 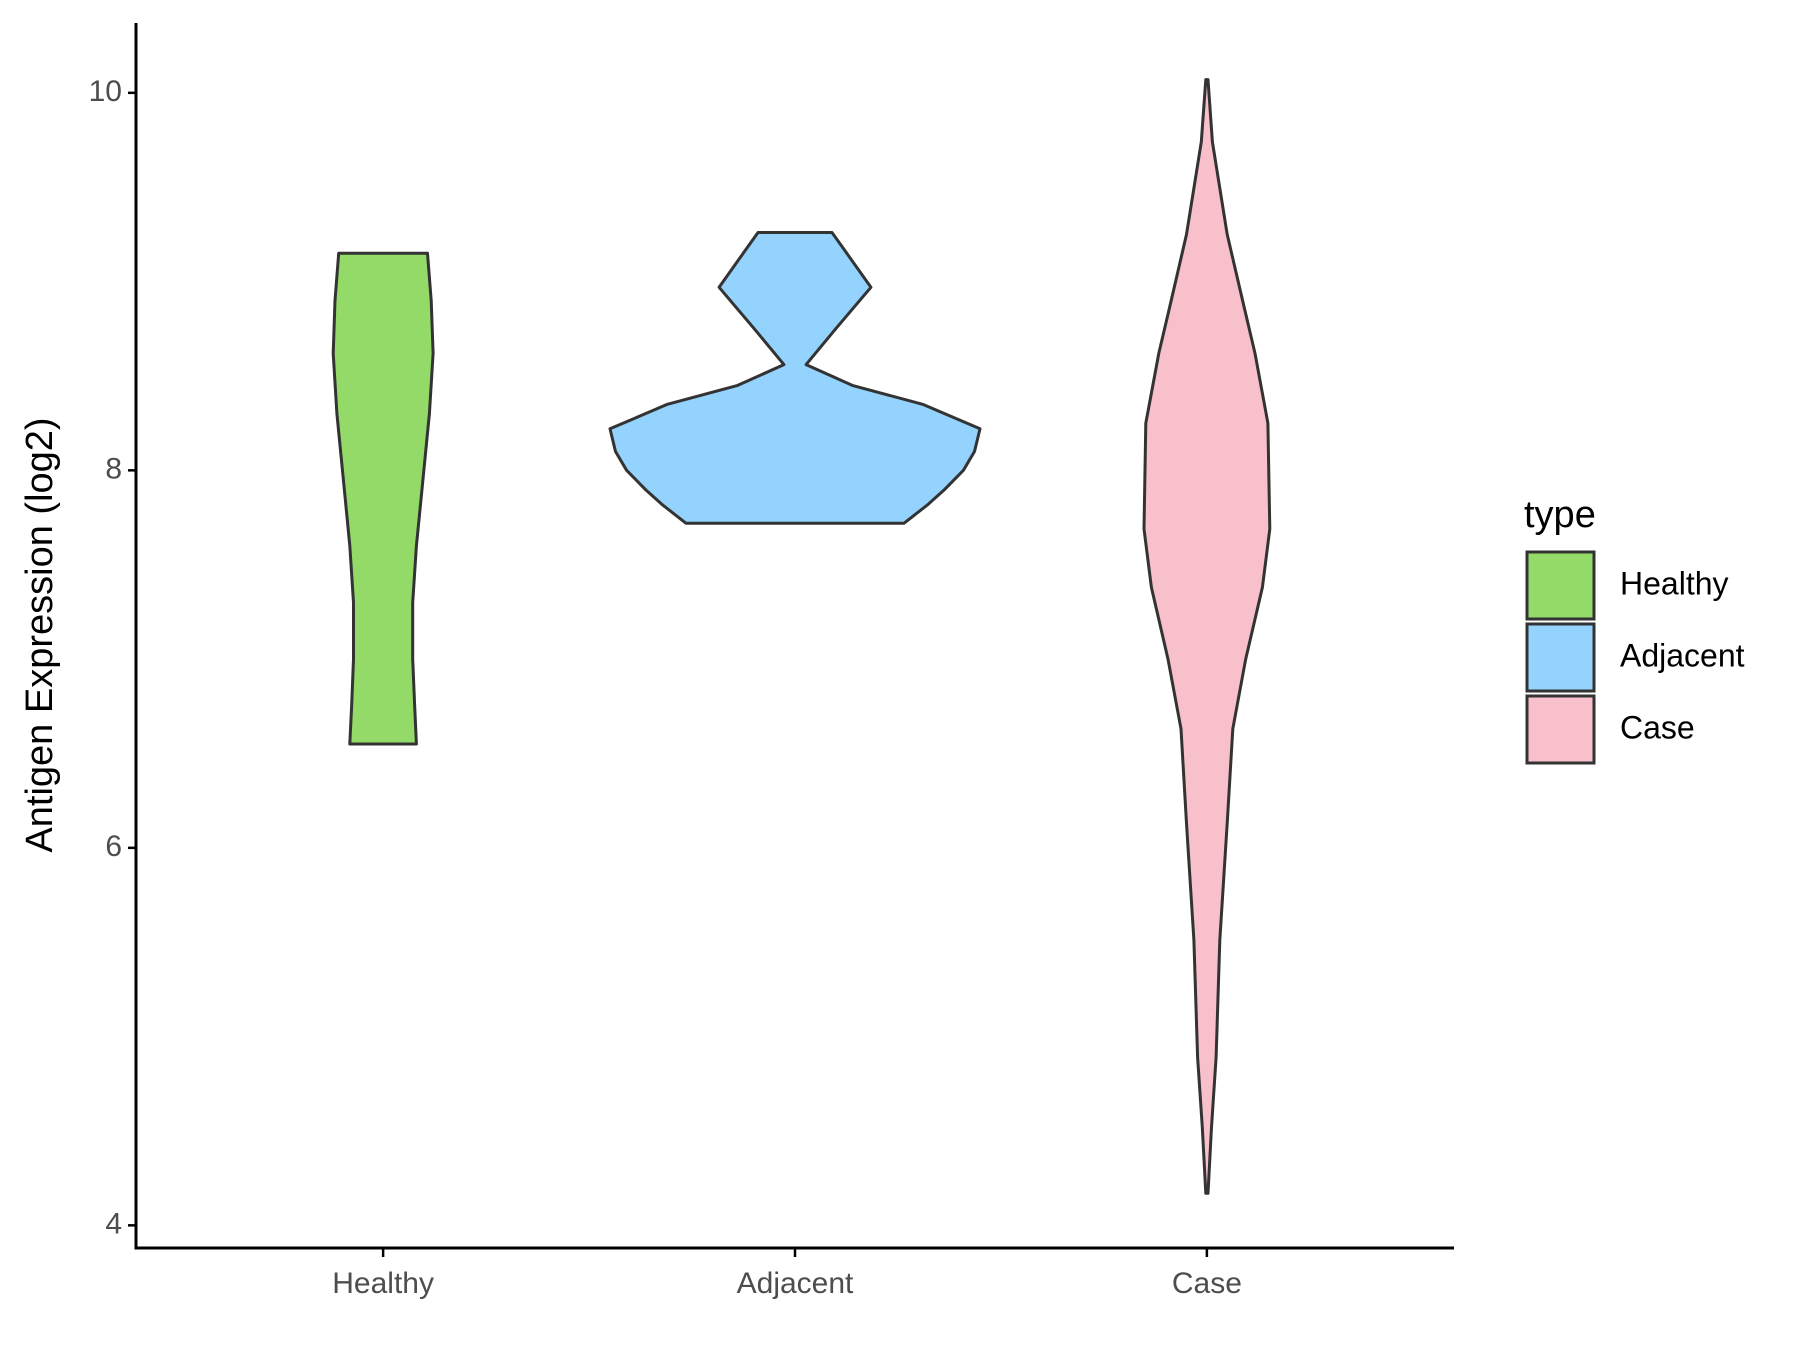 I want to click on y-tick-label: 6, so click(x=113, y=846).